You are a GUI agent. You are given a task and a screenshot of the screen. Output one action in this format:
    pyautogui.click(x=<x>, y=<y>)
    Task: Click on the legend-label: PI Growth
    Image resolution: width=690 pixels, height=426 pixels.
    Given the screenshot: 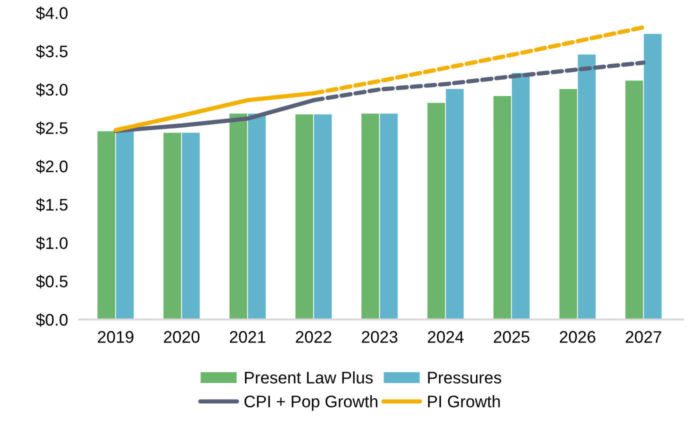 What is the action you would take?
    pyautogui.click(x=464, y=401)
    